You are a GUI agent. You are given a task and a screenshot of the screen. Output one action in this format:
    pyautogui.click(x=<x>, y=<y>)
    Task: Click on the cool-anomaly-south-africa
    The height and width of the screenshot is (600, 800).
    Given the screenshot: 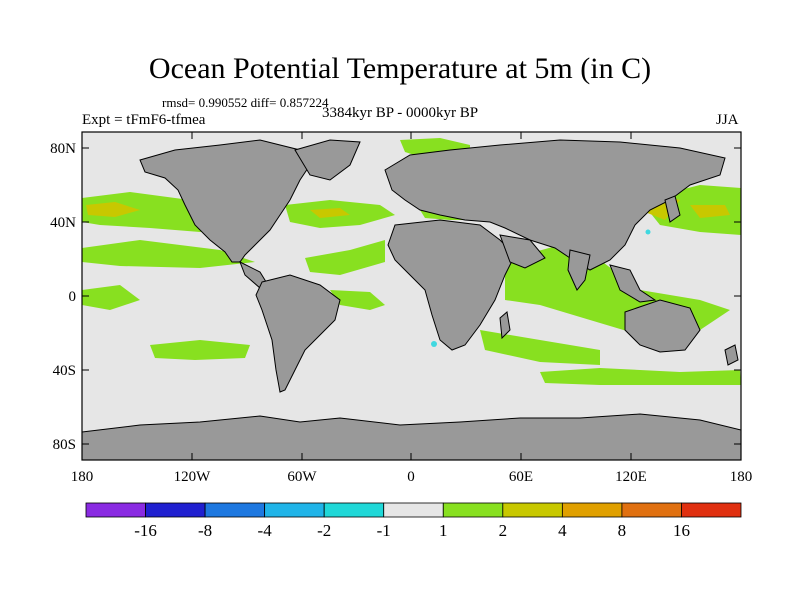 What is the action you would take?
    pyautogui.click(x=434, y=344)
    